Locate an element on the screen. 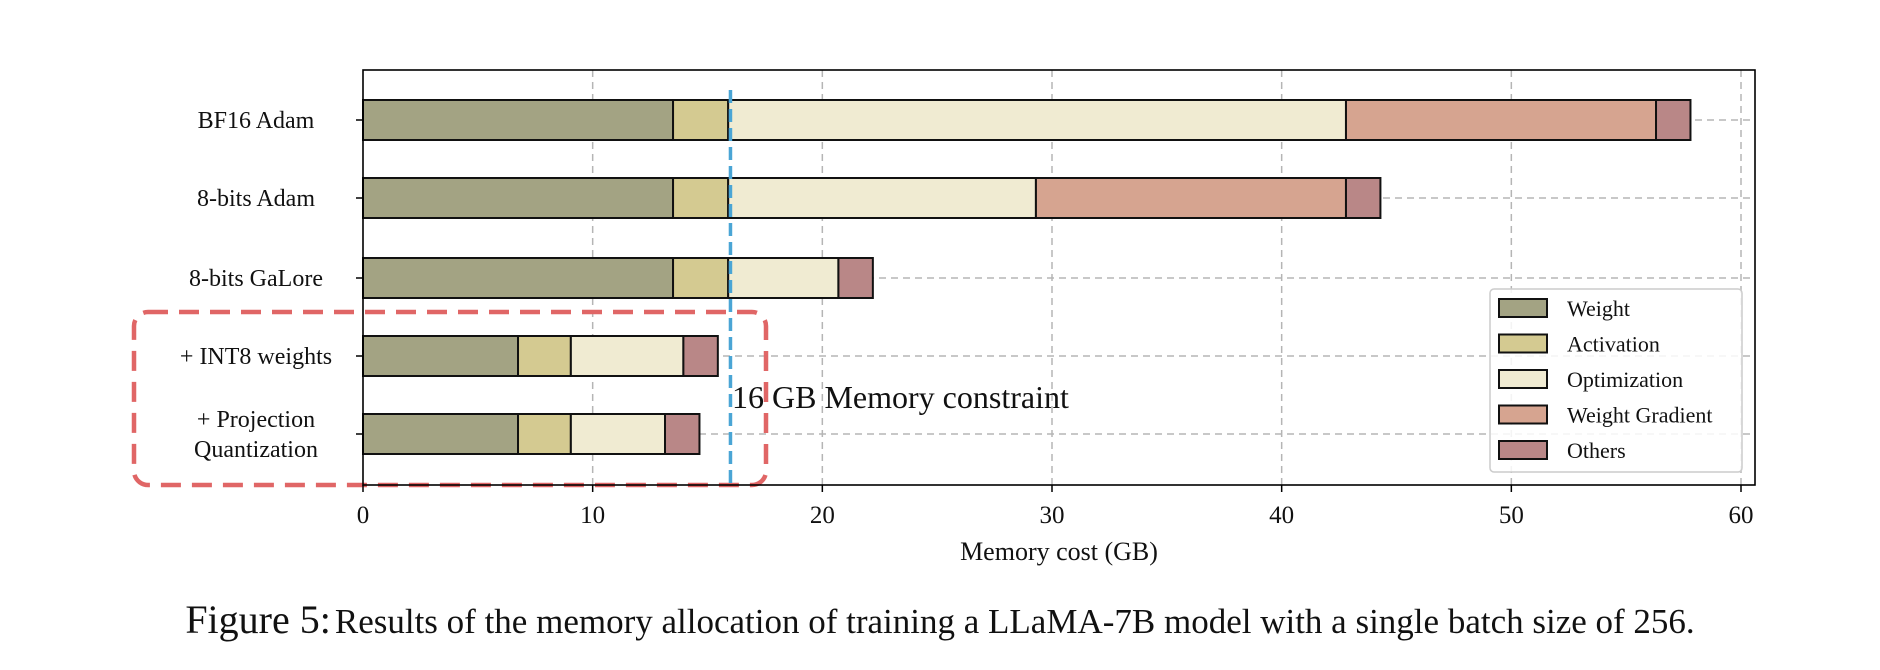 The image size is (1880, 670). x-tick-label: 10 is located at coordinates (592, 515).